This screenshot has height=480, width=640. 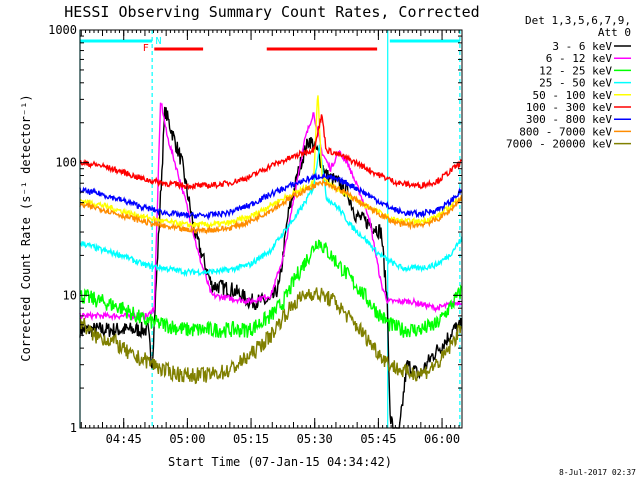 What do you see at coordinates (70, 295) in the screenshot?
I see `y-tick-label: 10` at bounding box center [70, 295].